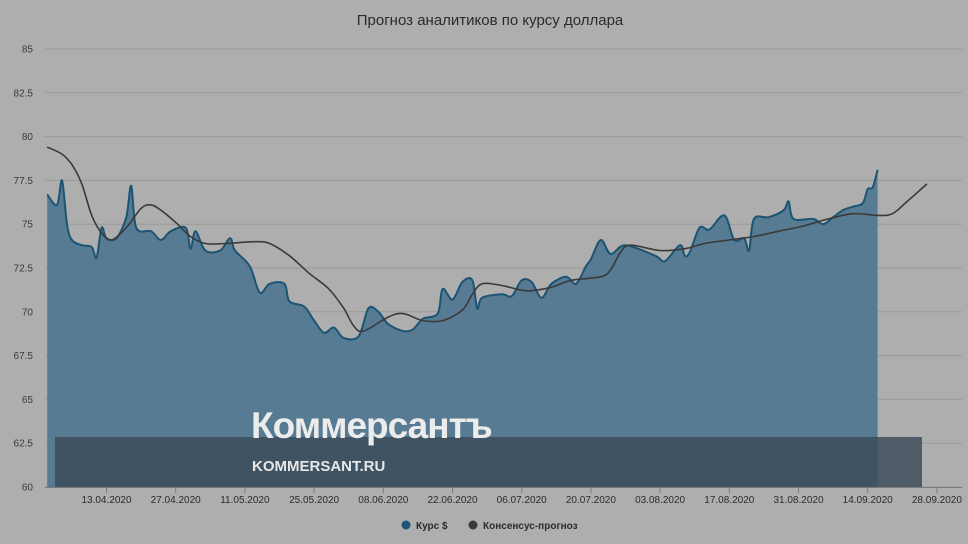  Describe the element at coordinates (490, 20) in the screenshot. I see `chart-title: Прогноз аналитиков по курсу доллара` at that location.